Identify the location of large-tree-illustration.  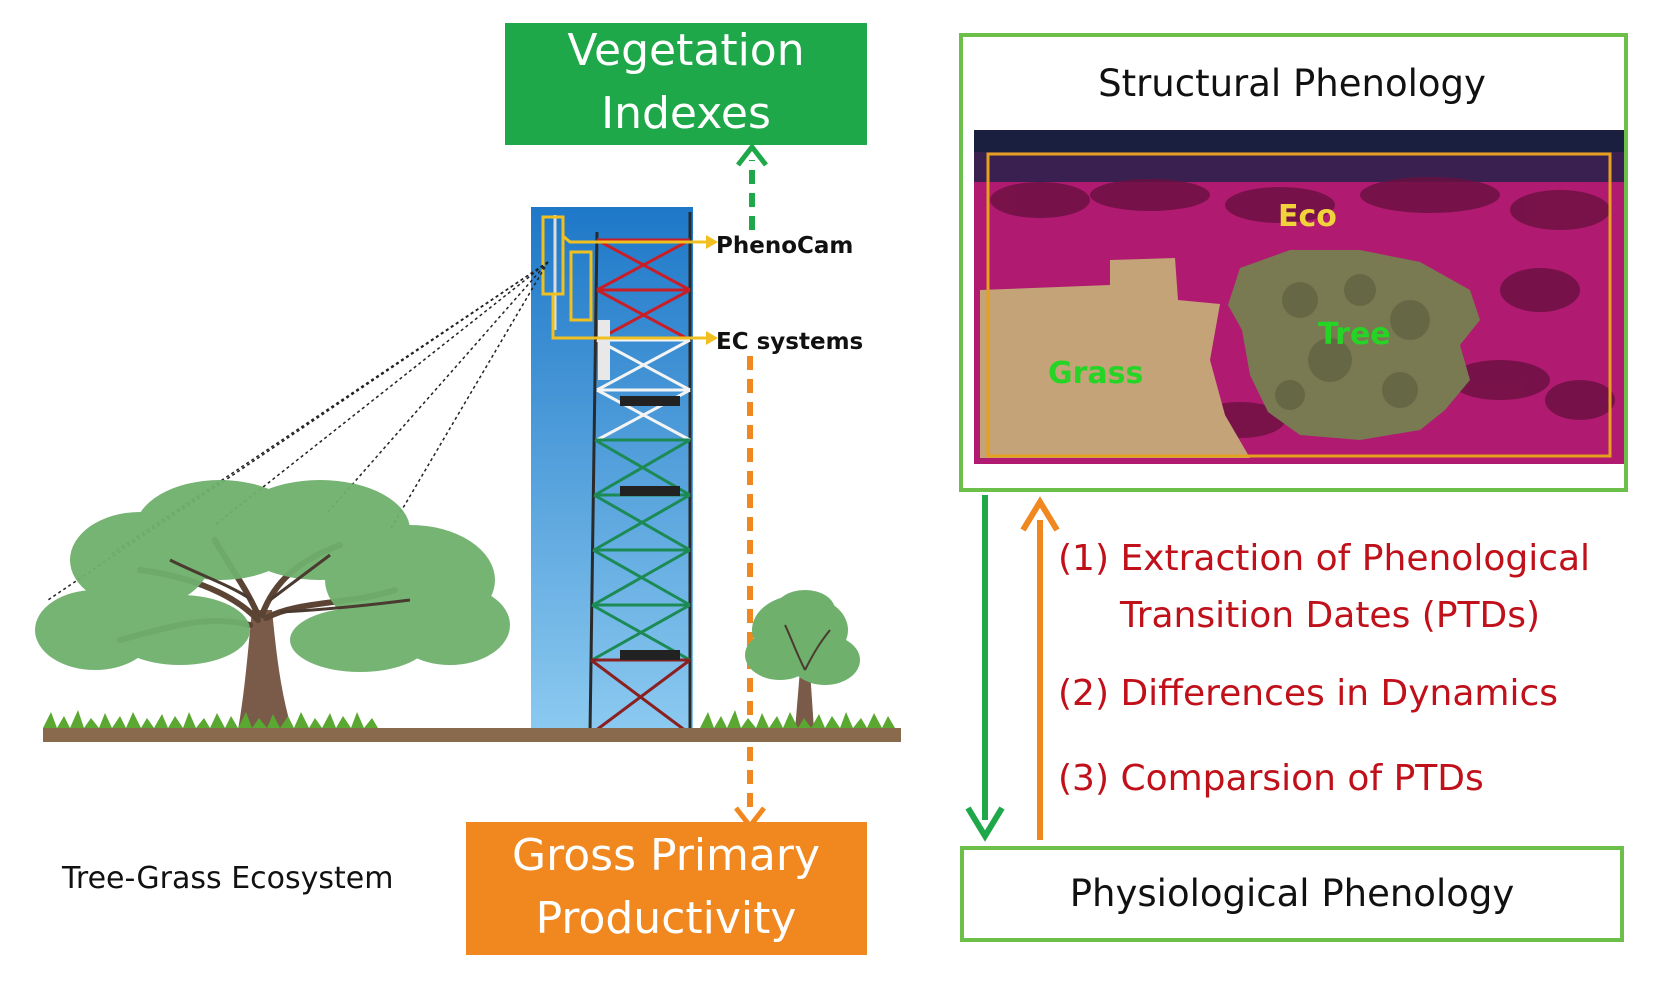
(272, 605).